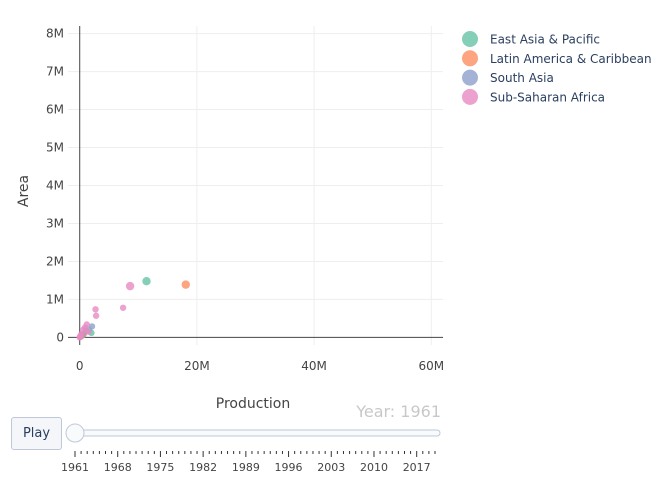 The image size is (672, 484). Describe the element at coordinates (75, 467) in the screenshot. I see `slider-tick-label: 1961` at that location.